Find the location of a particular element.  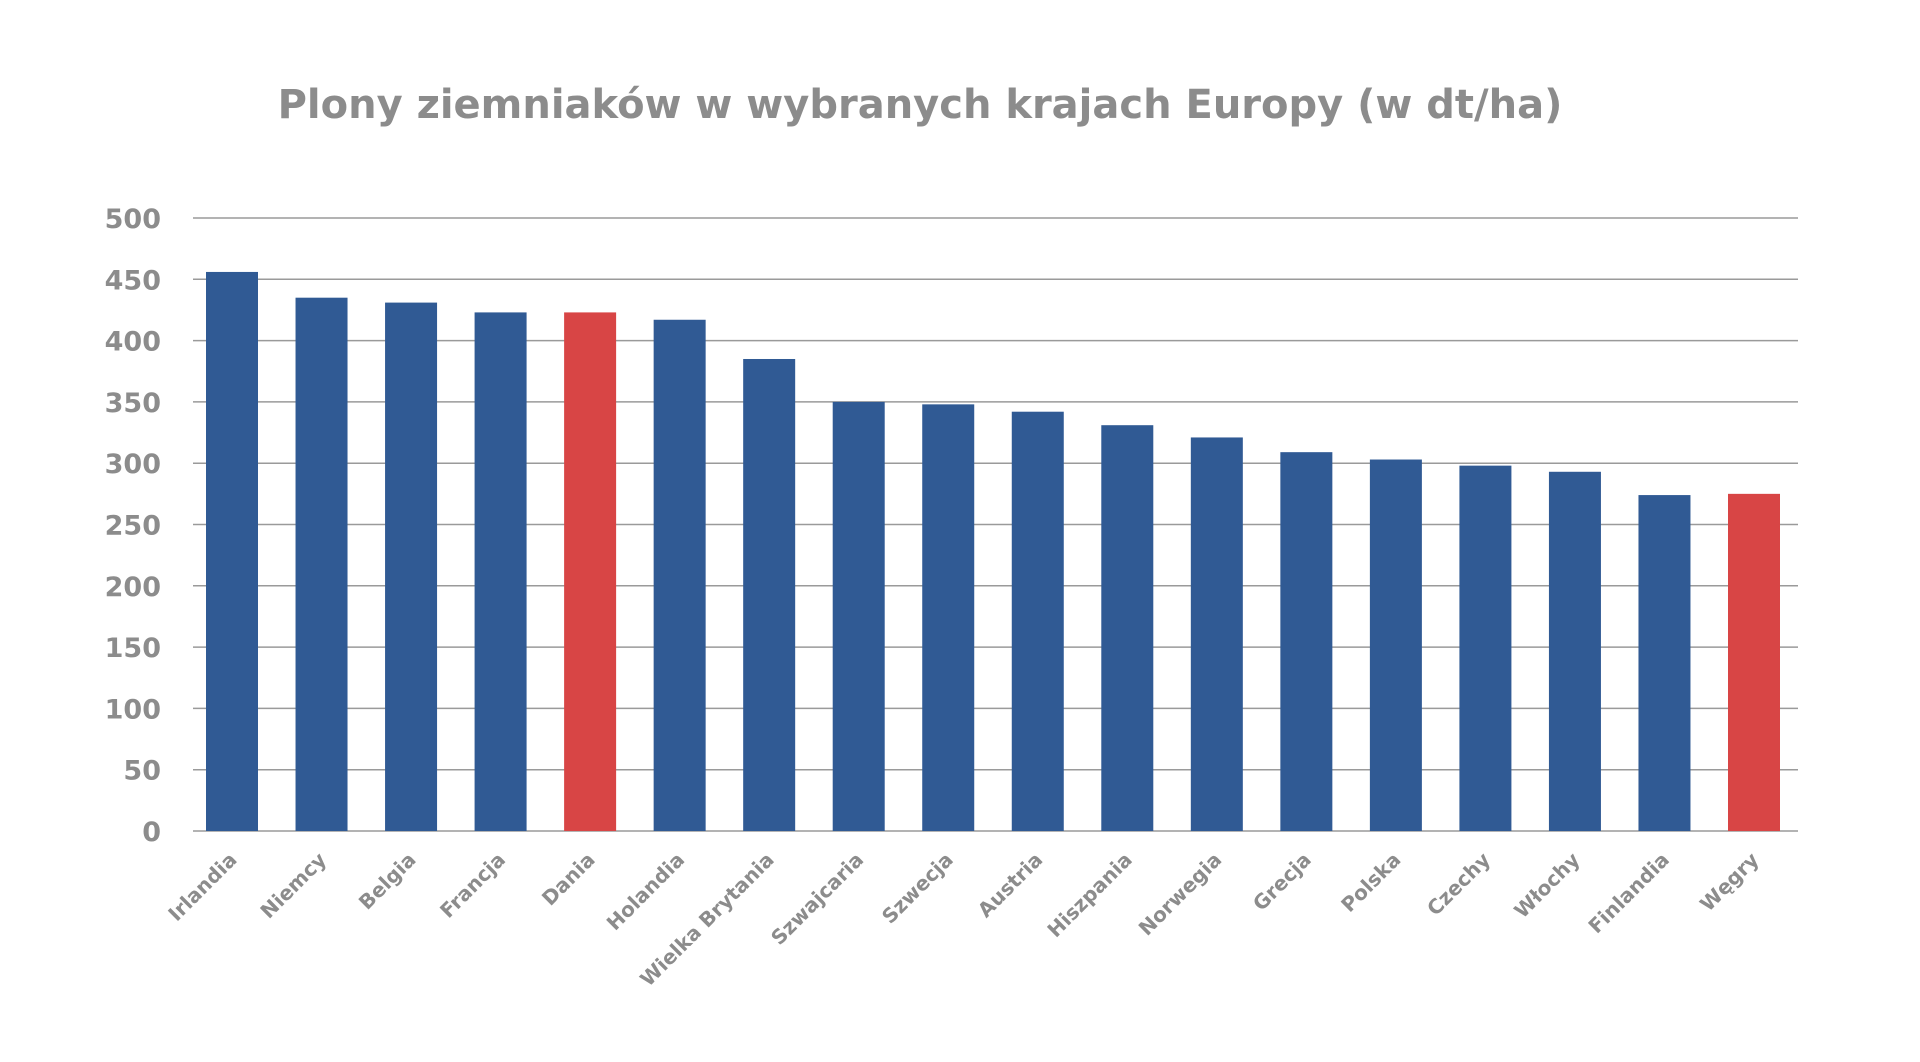

bar-polska is located at coordinates (1395, 645).